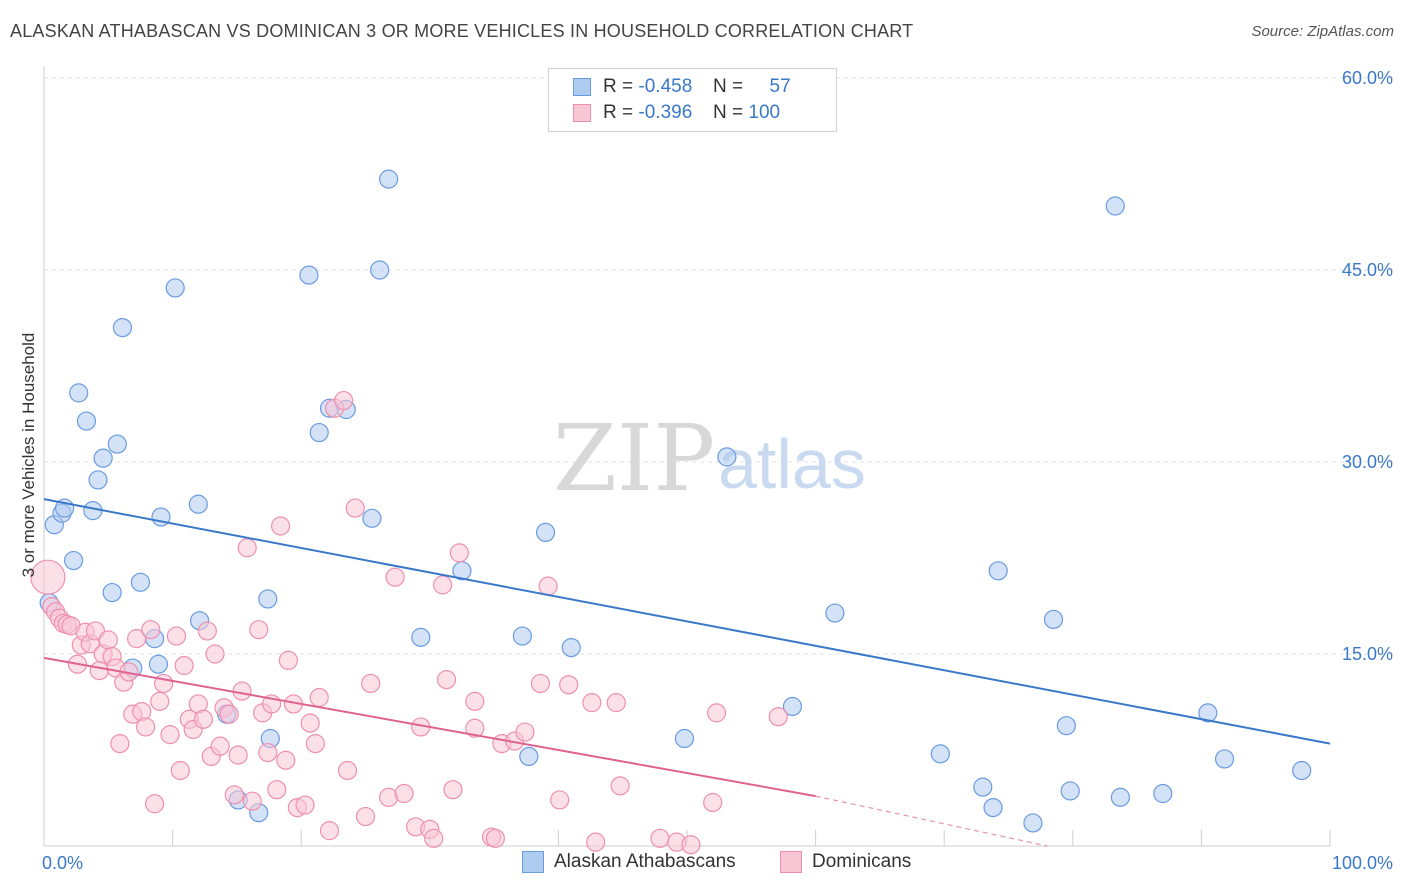 The height and width of the screenshot is (892, 1406). I want to click on legend-row-alaskan: R = -0.458 N = 57, so click(682, 87).